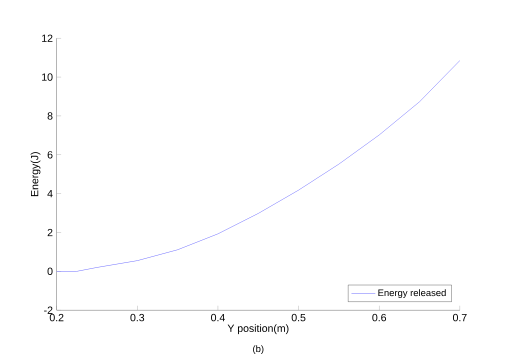 Image resolution: width=510 pixels, height=356 pixels. Describe the element at coordinates (258, 329) in the screenshot. I see `x-axis-title: Y position(m)` at that location.